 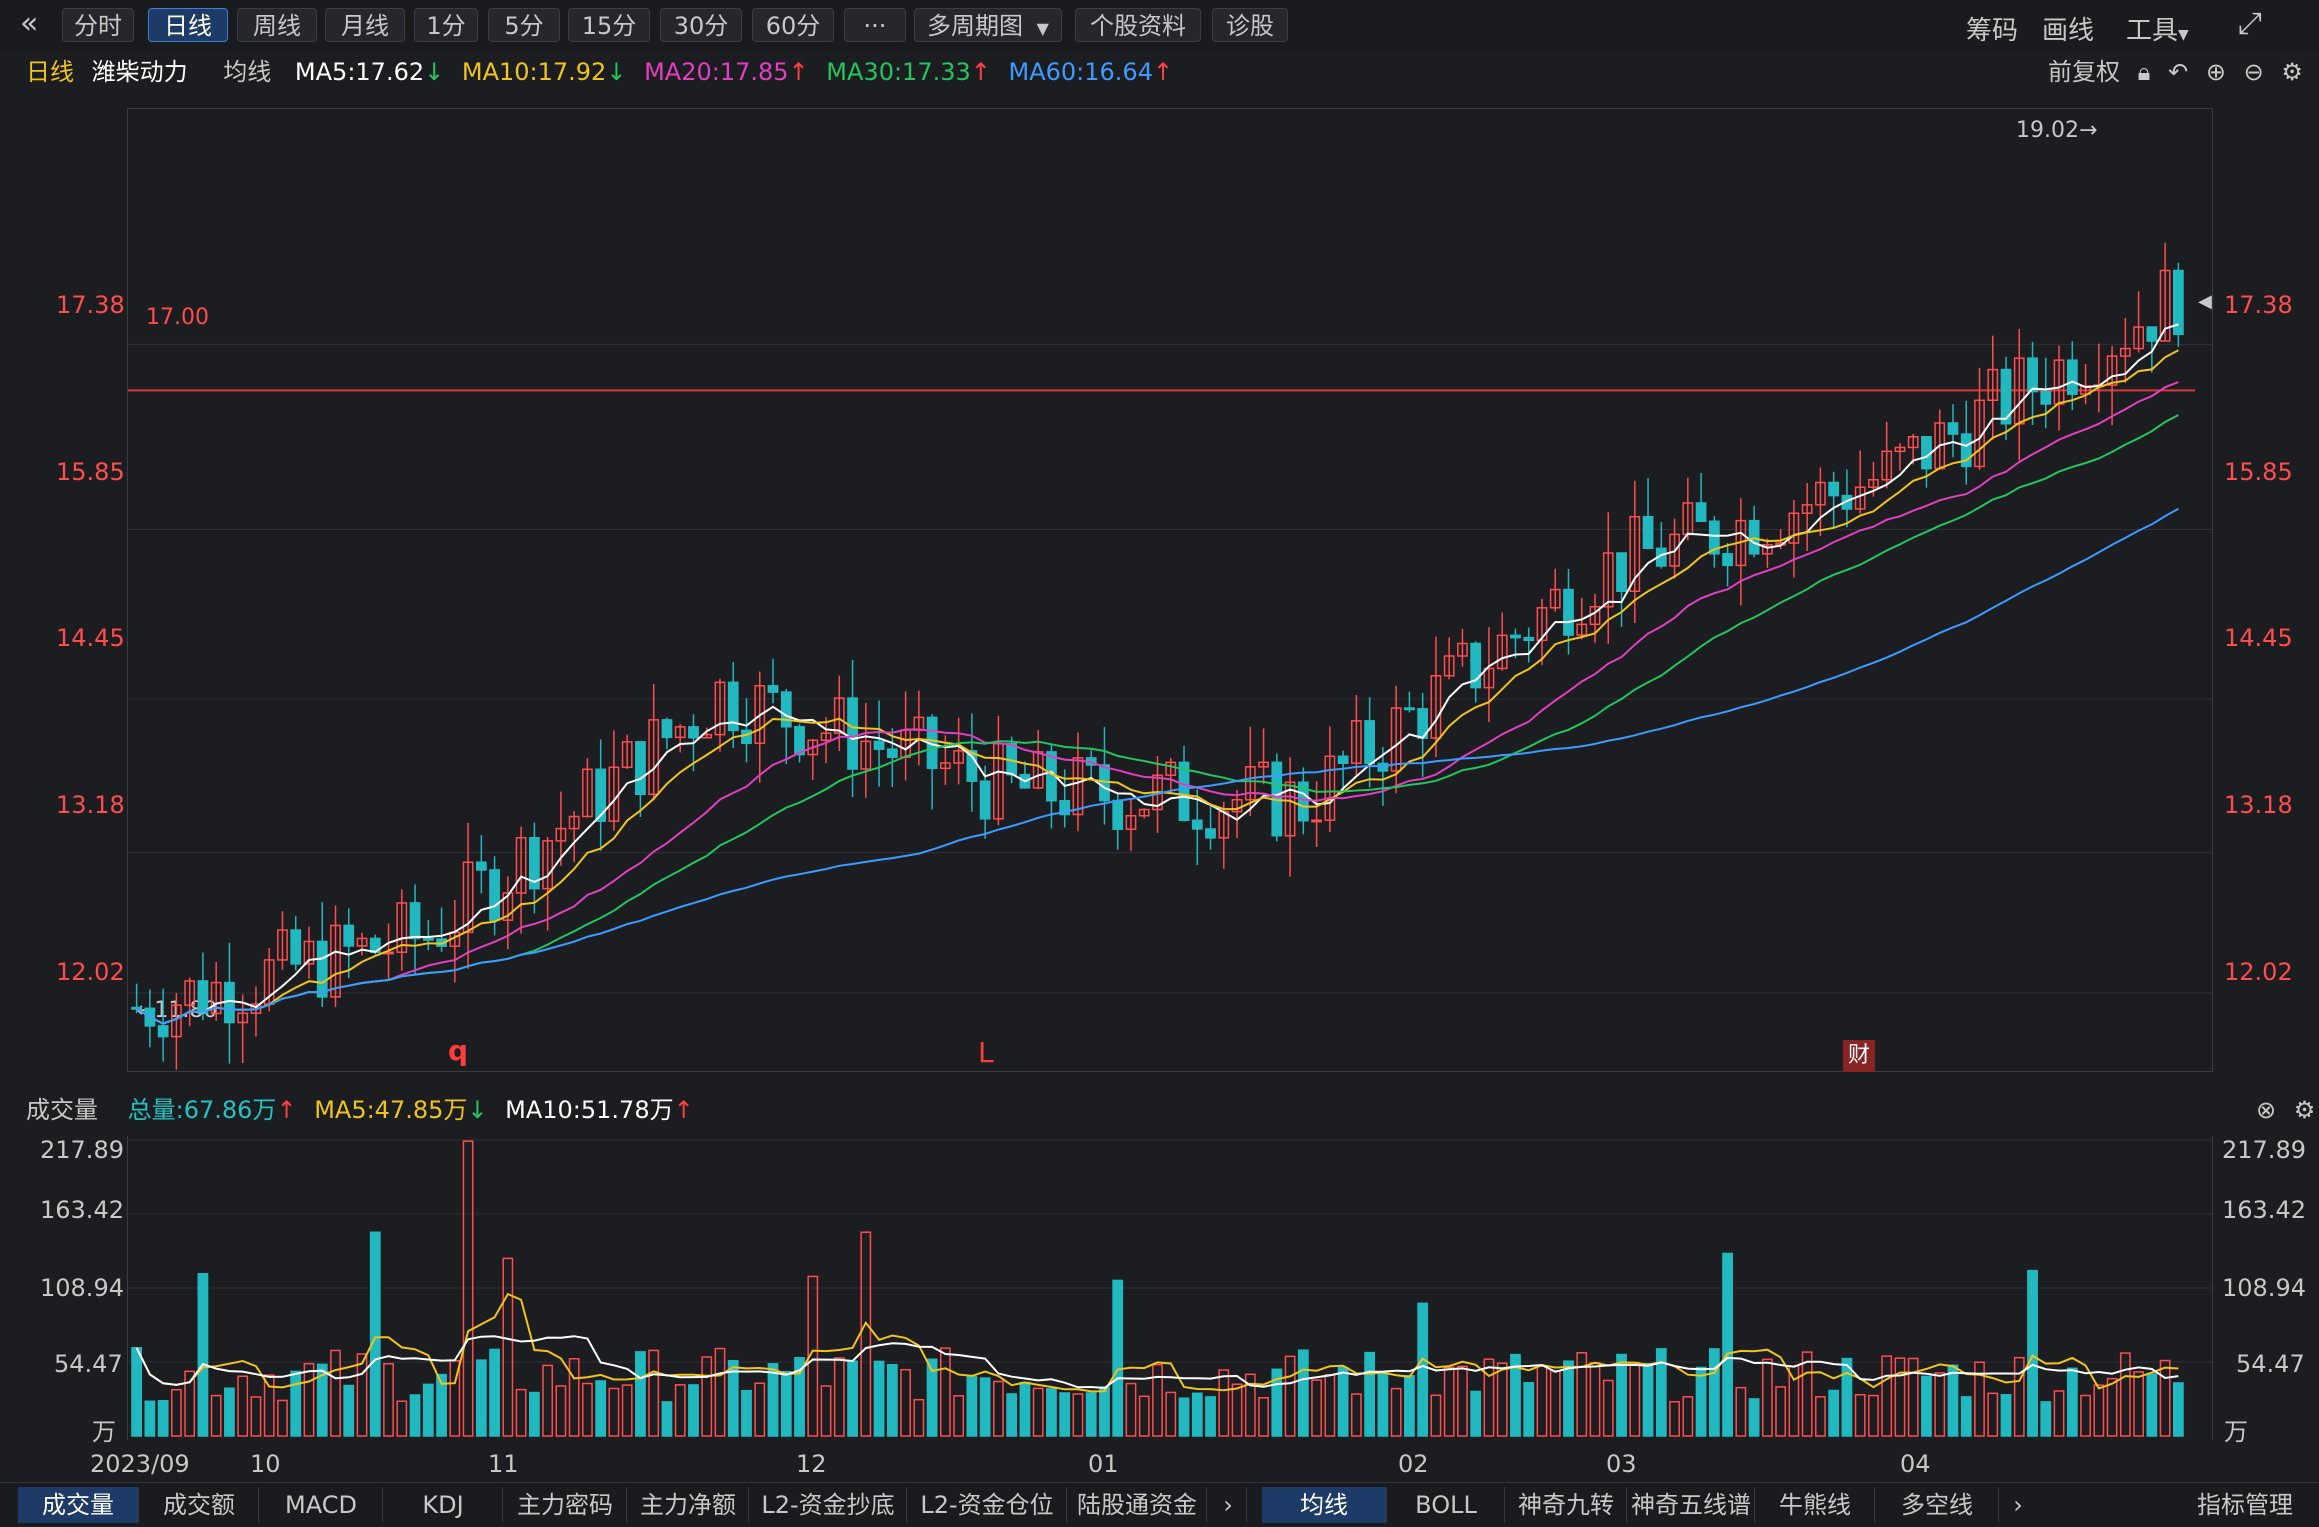 I want to click on indicator-manage-button: 指标管理, so click(x=2245, y=1505).